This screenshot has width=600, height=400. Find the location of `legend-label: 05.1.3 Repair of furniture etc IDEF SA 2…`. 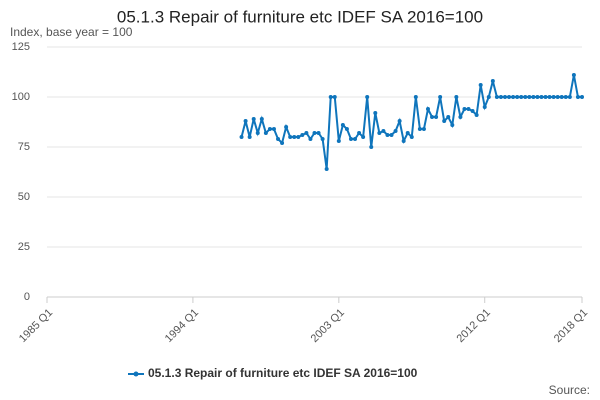

legend-label: 05.1.3 Repair of furniture etc IDEF SA 2… is located at coordinates (283, 373).